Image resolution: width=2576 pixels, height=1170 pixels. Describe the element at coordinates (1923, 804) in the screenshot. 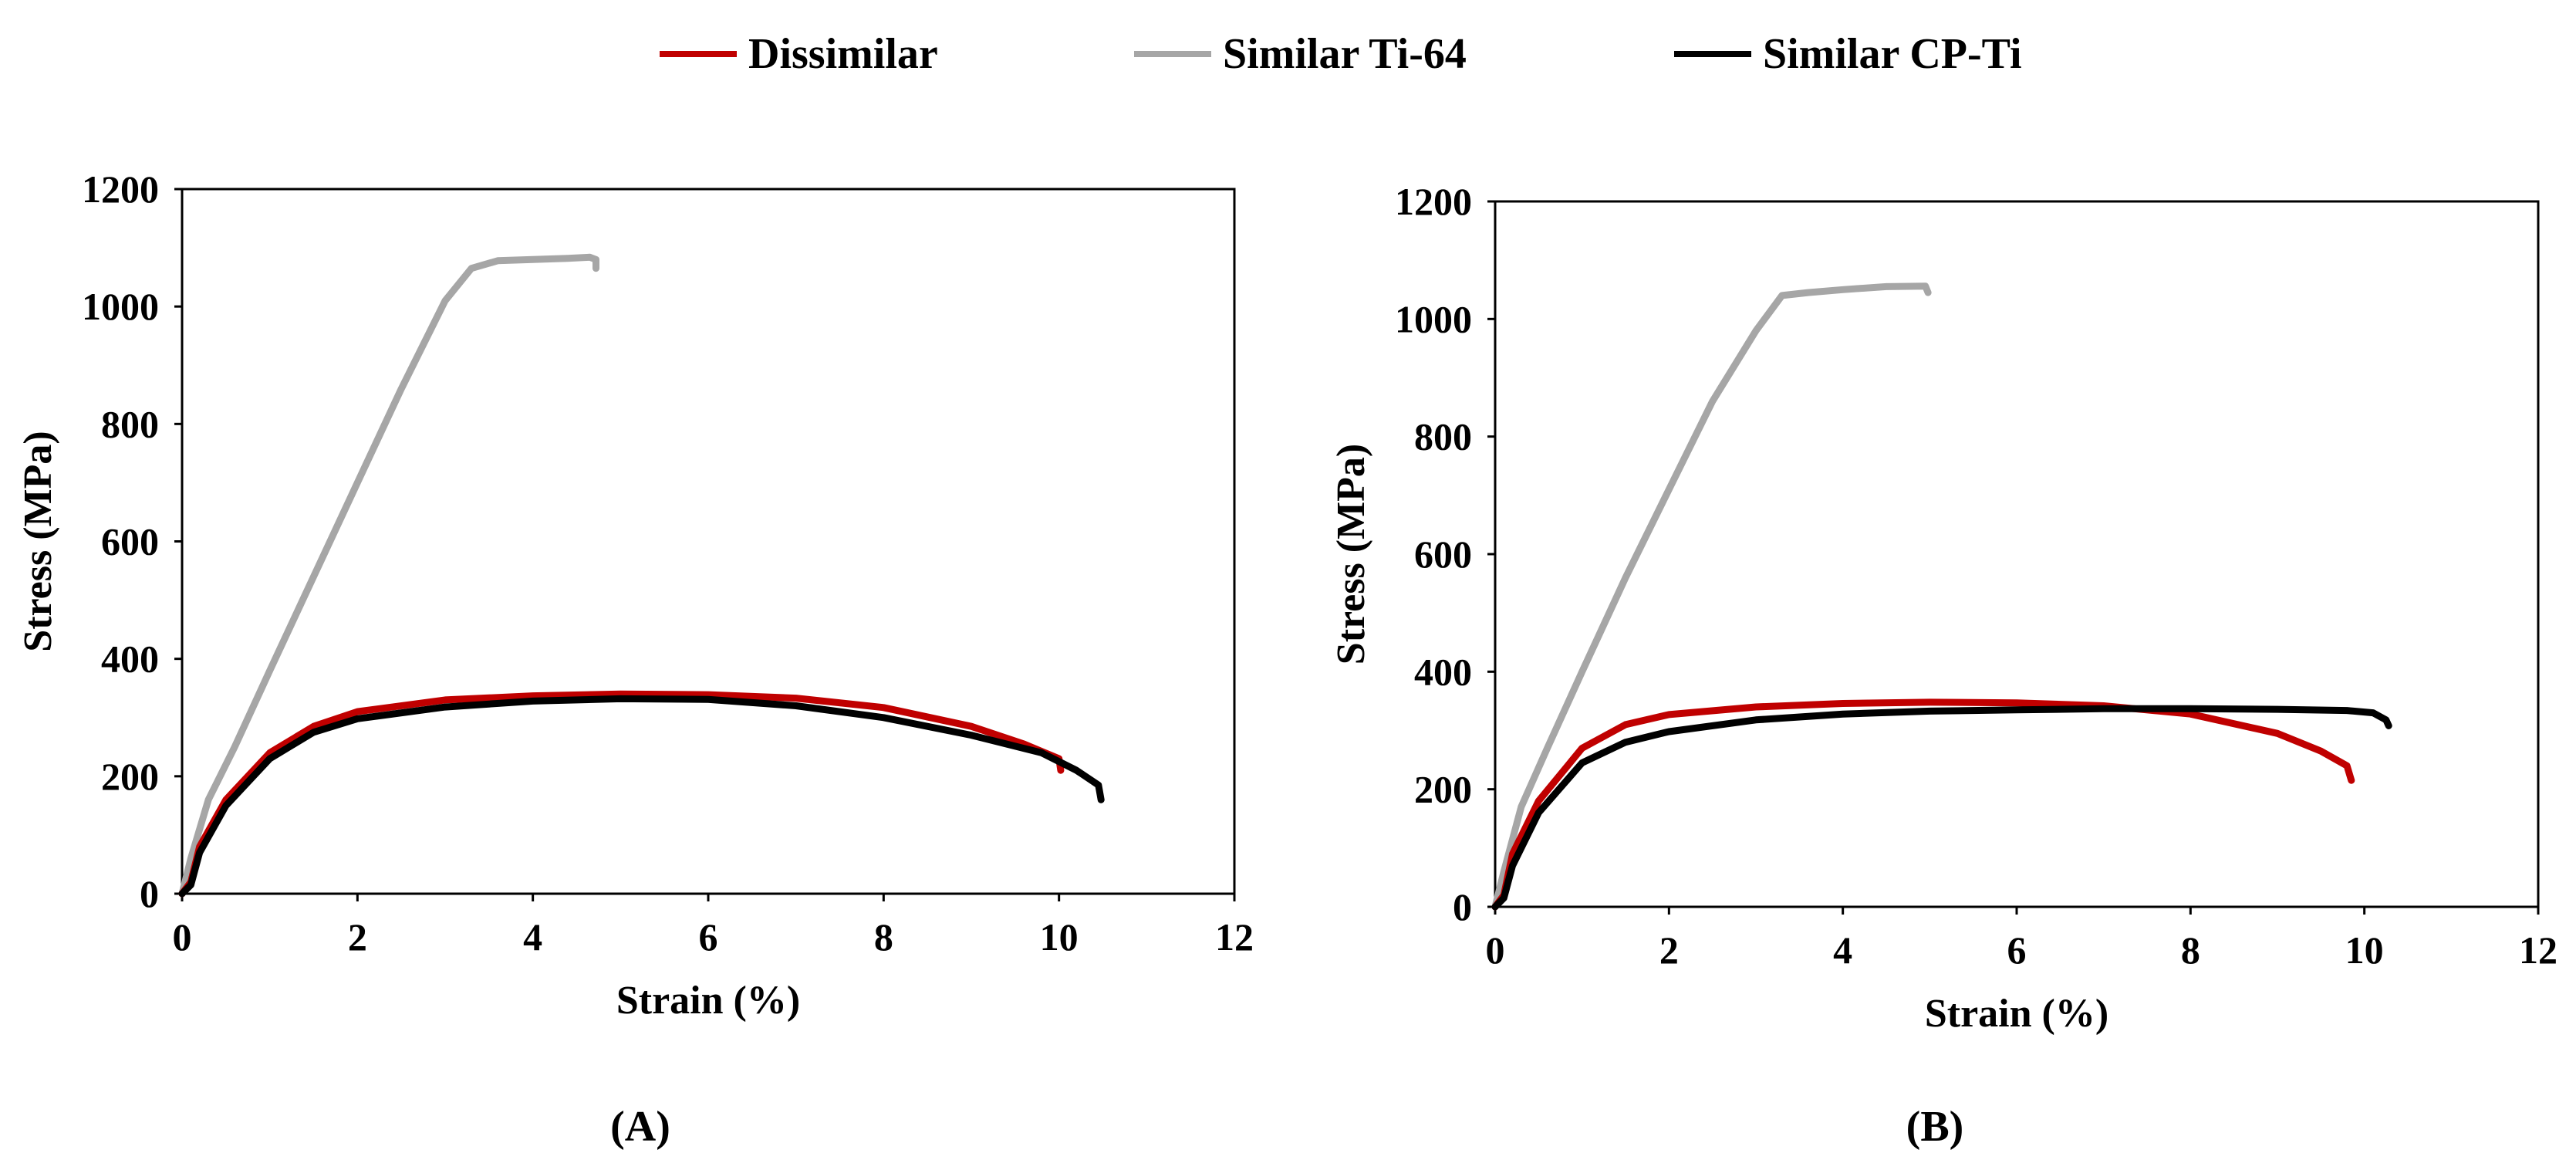

I see `series-line-dissimilar-b` at that location.